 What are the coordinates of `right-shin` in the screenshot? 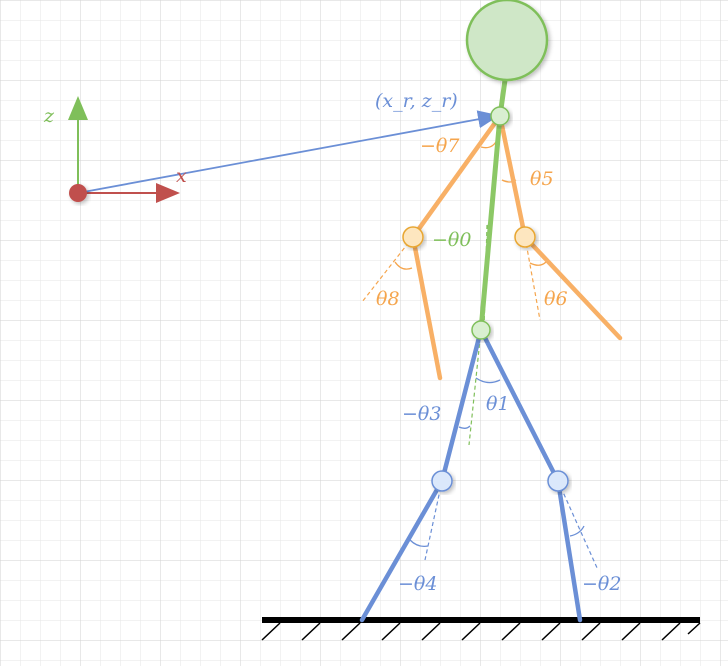 It's located at (569, 550).